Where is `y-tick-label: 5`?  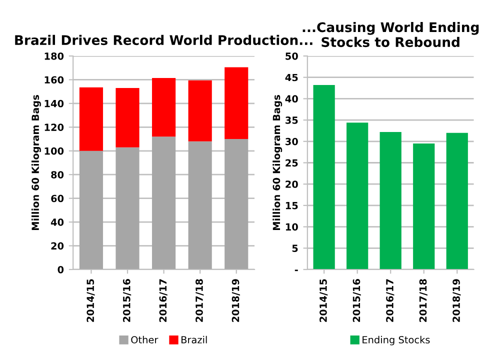
y-tick-label: 5 is located at coordinates (295, 248).